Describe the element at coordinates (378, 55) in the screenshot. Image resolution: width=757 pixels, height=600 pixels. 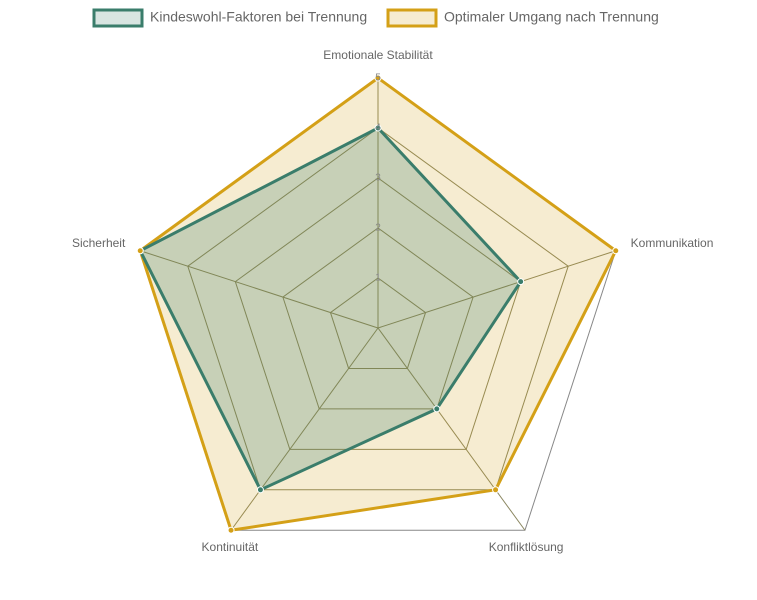
I see `axis-label: Emotionale Stabilität` at that location.